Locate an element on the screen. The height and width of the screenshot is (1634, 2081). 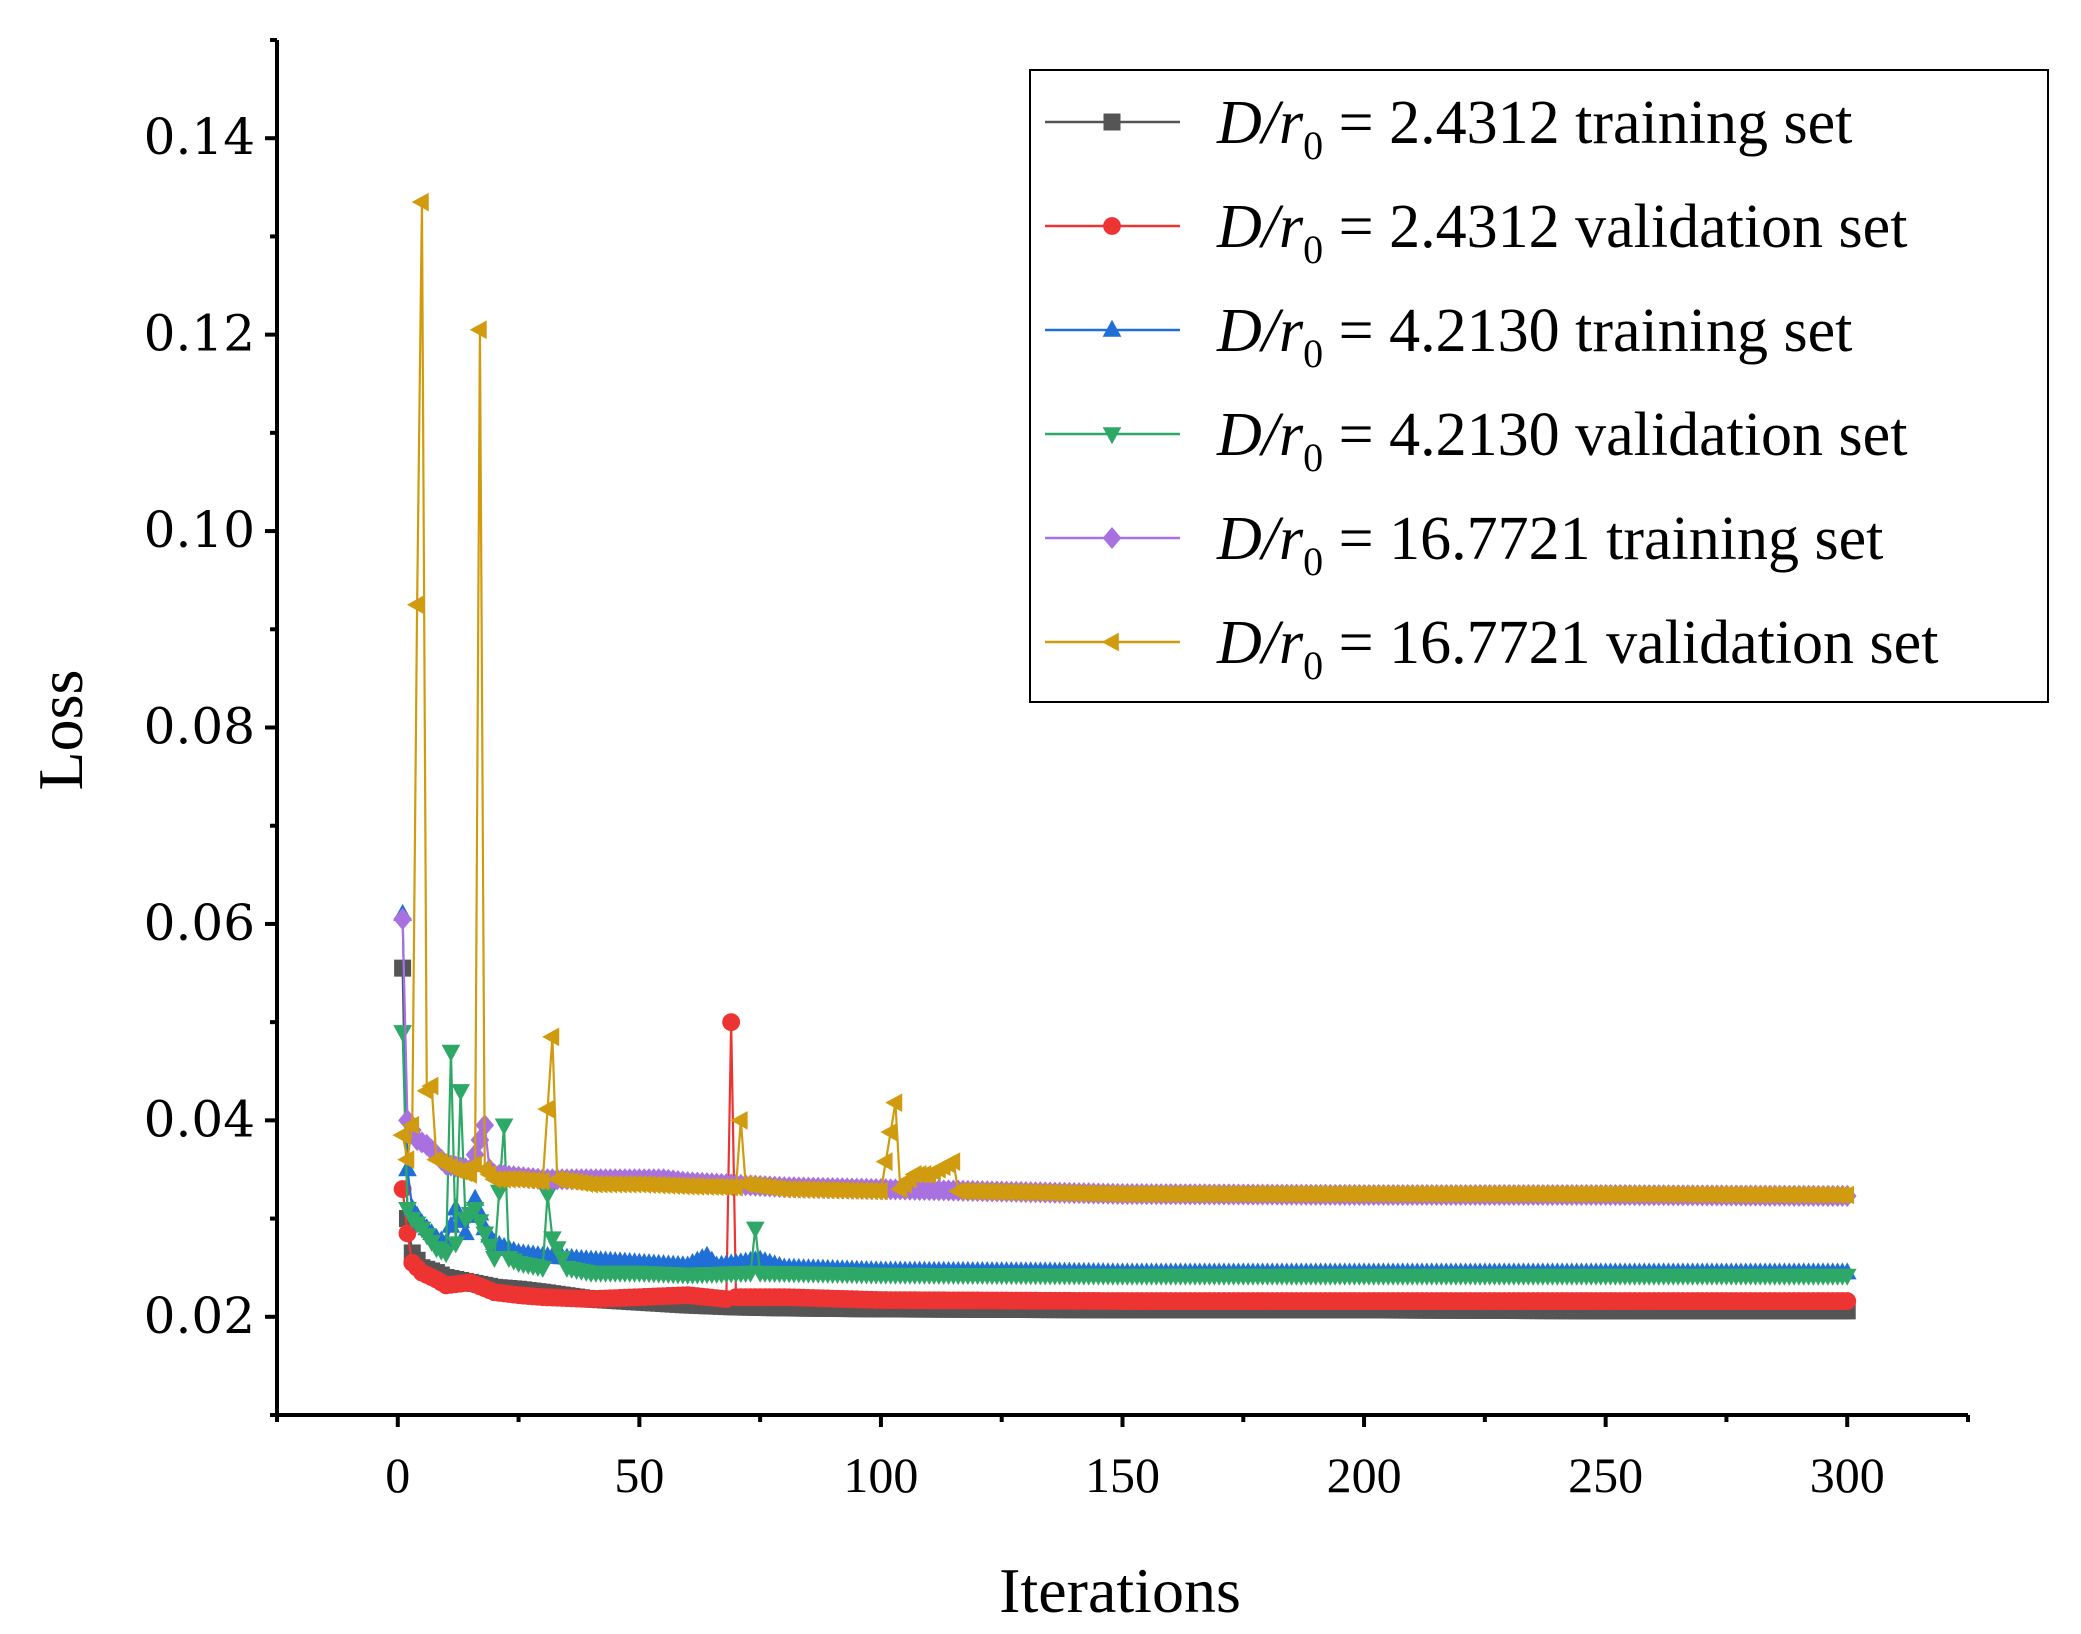
legend-entry: D/r0 = 2.4312 validation set is located at coordinates (1476, 232).